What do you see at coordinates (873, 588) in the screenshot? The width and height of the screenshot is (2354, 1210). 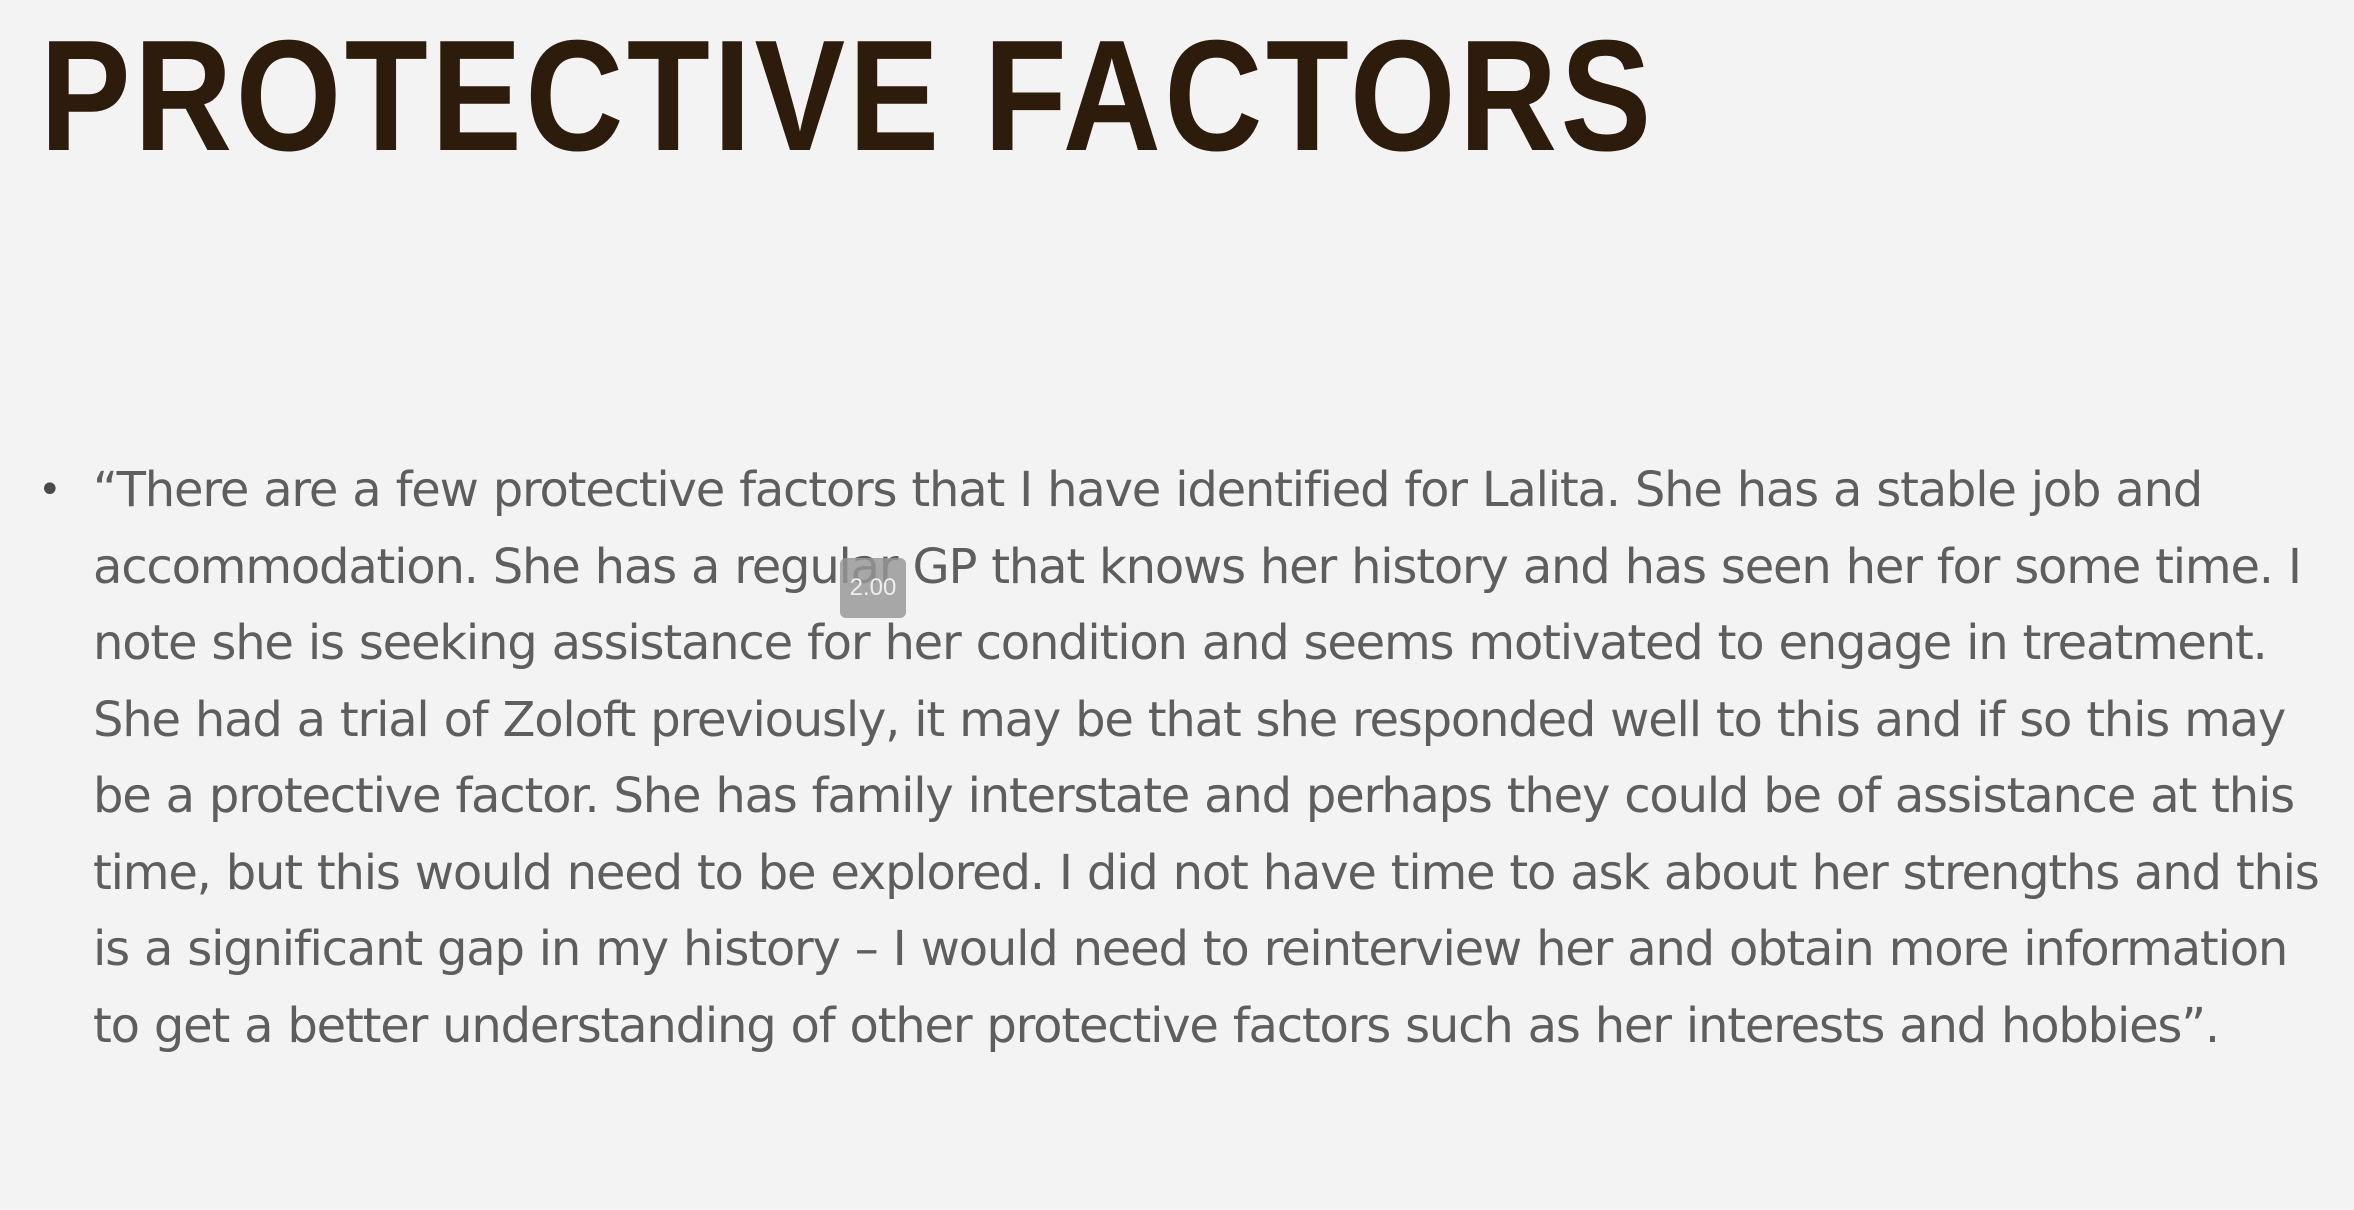 I see `timer-badge: 2.00` at bounding box center [873, 588].